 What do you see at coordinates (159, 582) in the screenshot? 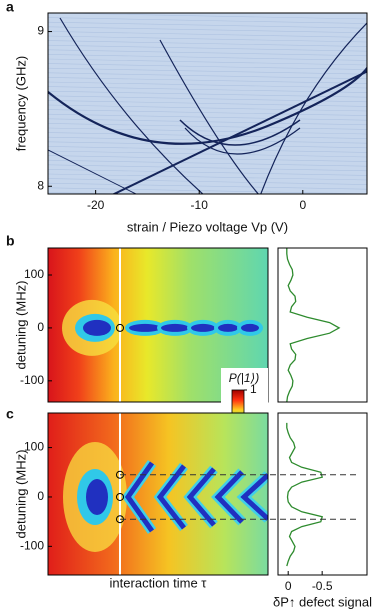
I see `x-axis-label: interaction time τ` at bounding box center [159, 582].